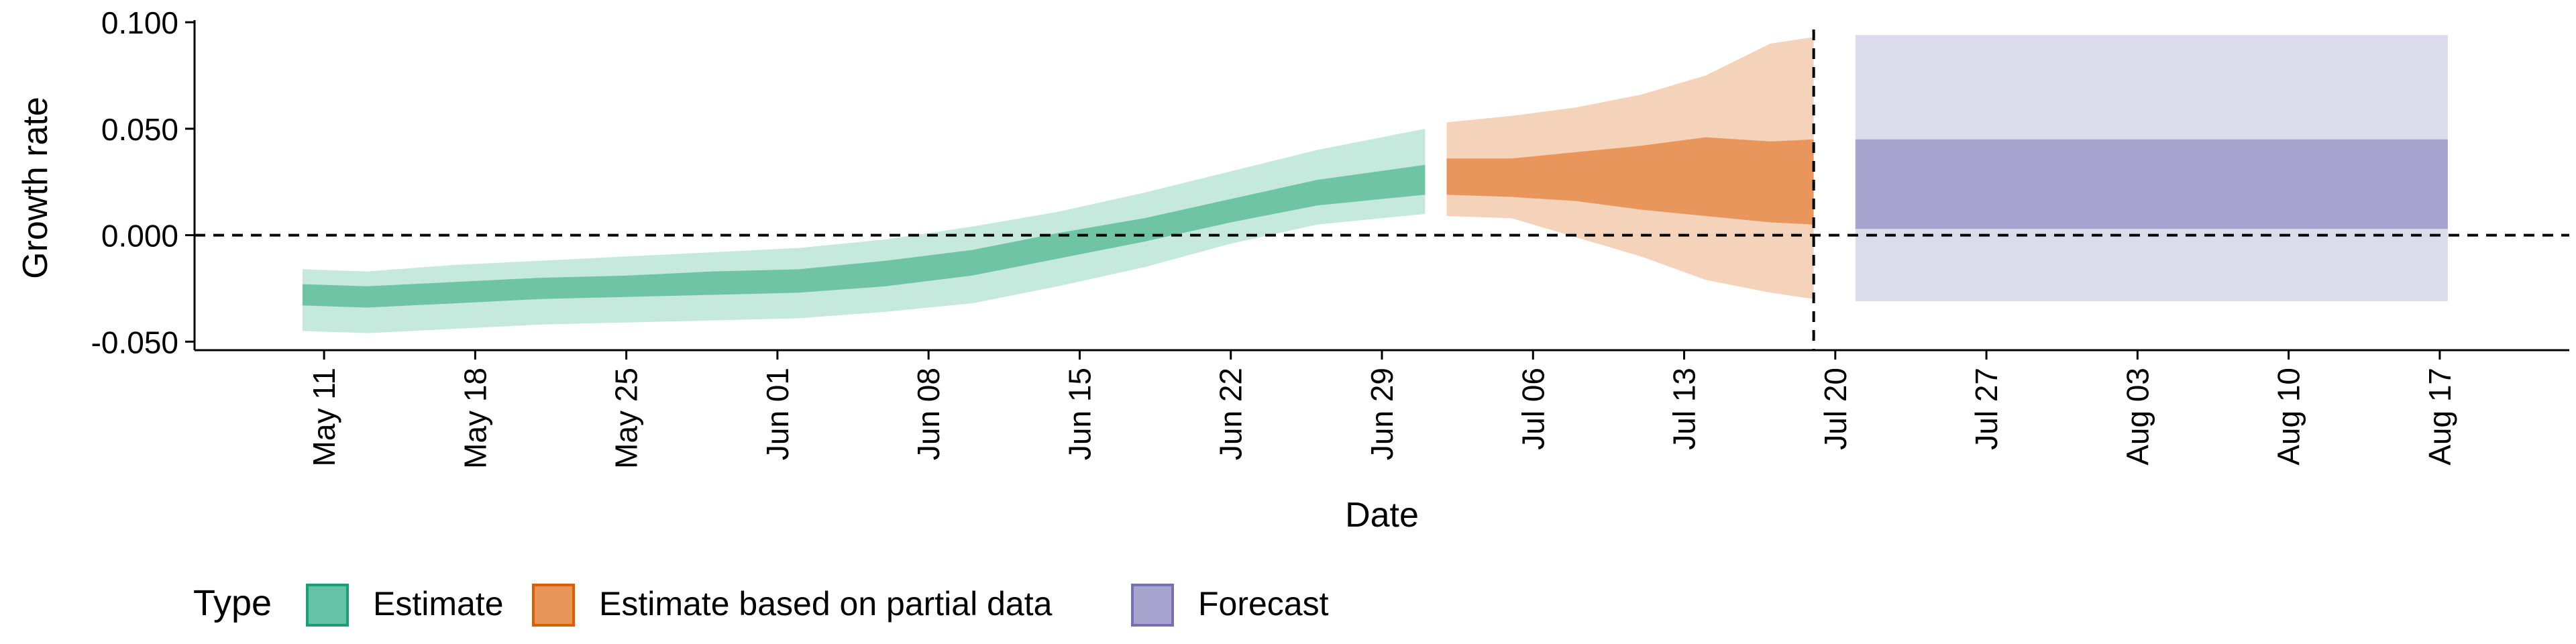 This screenshot has height=644, width=2576. Describe the element at coordinates (1263, 604) in the screenshot. I see `legend-label: Forecast` at that location.